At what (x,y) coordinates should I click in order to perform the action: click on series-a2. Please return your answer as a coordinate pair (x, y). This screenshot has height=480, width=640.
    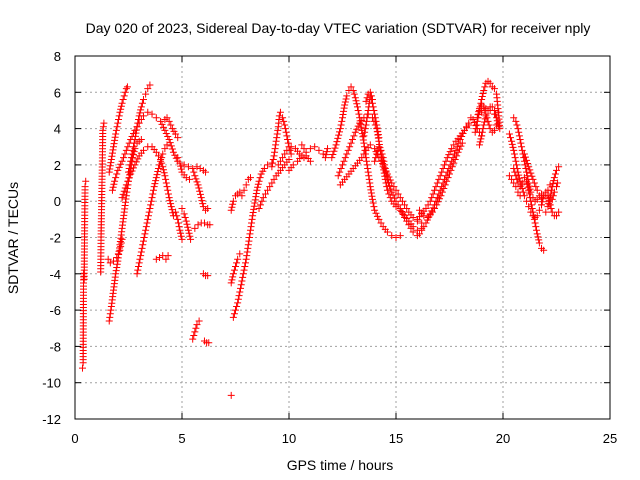
    Looking at the image, I should click on (102, 197).